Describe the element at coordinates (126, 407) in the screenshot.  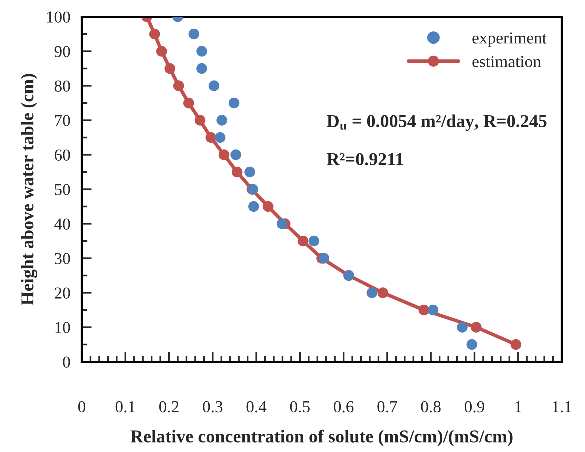
I see `x-tick-label: 0.1` at that location.